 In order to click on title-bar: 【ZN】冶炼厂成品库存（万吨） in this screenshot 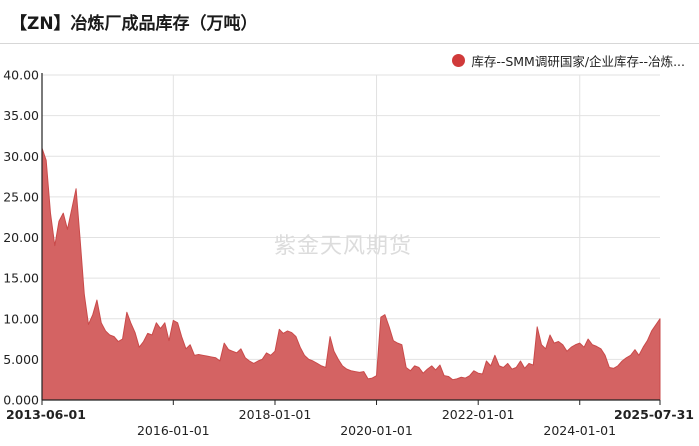, I will do `click(349, 22)`.